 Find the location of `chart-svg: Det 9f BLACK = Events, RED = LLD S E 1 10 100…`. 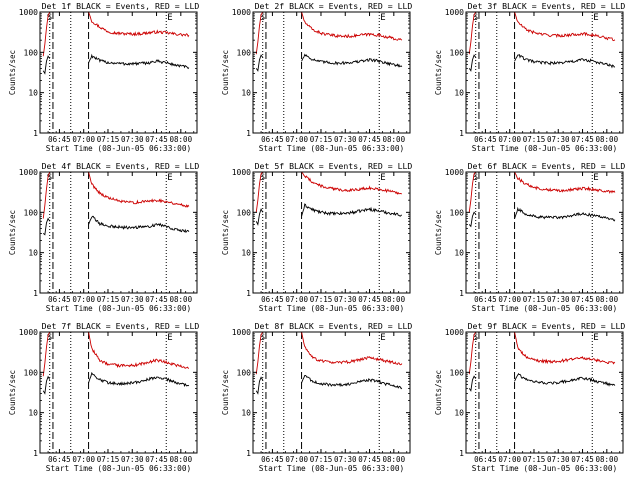

chart-svg: Det 9f BLACK = Events, RED = LLD S E 1 10 100… is located at coordinates (529, 397).